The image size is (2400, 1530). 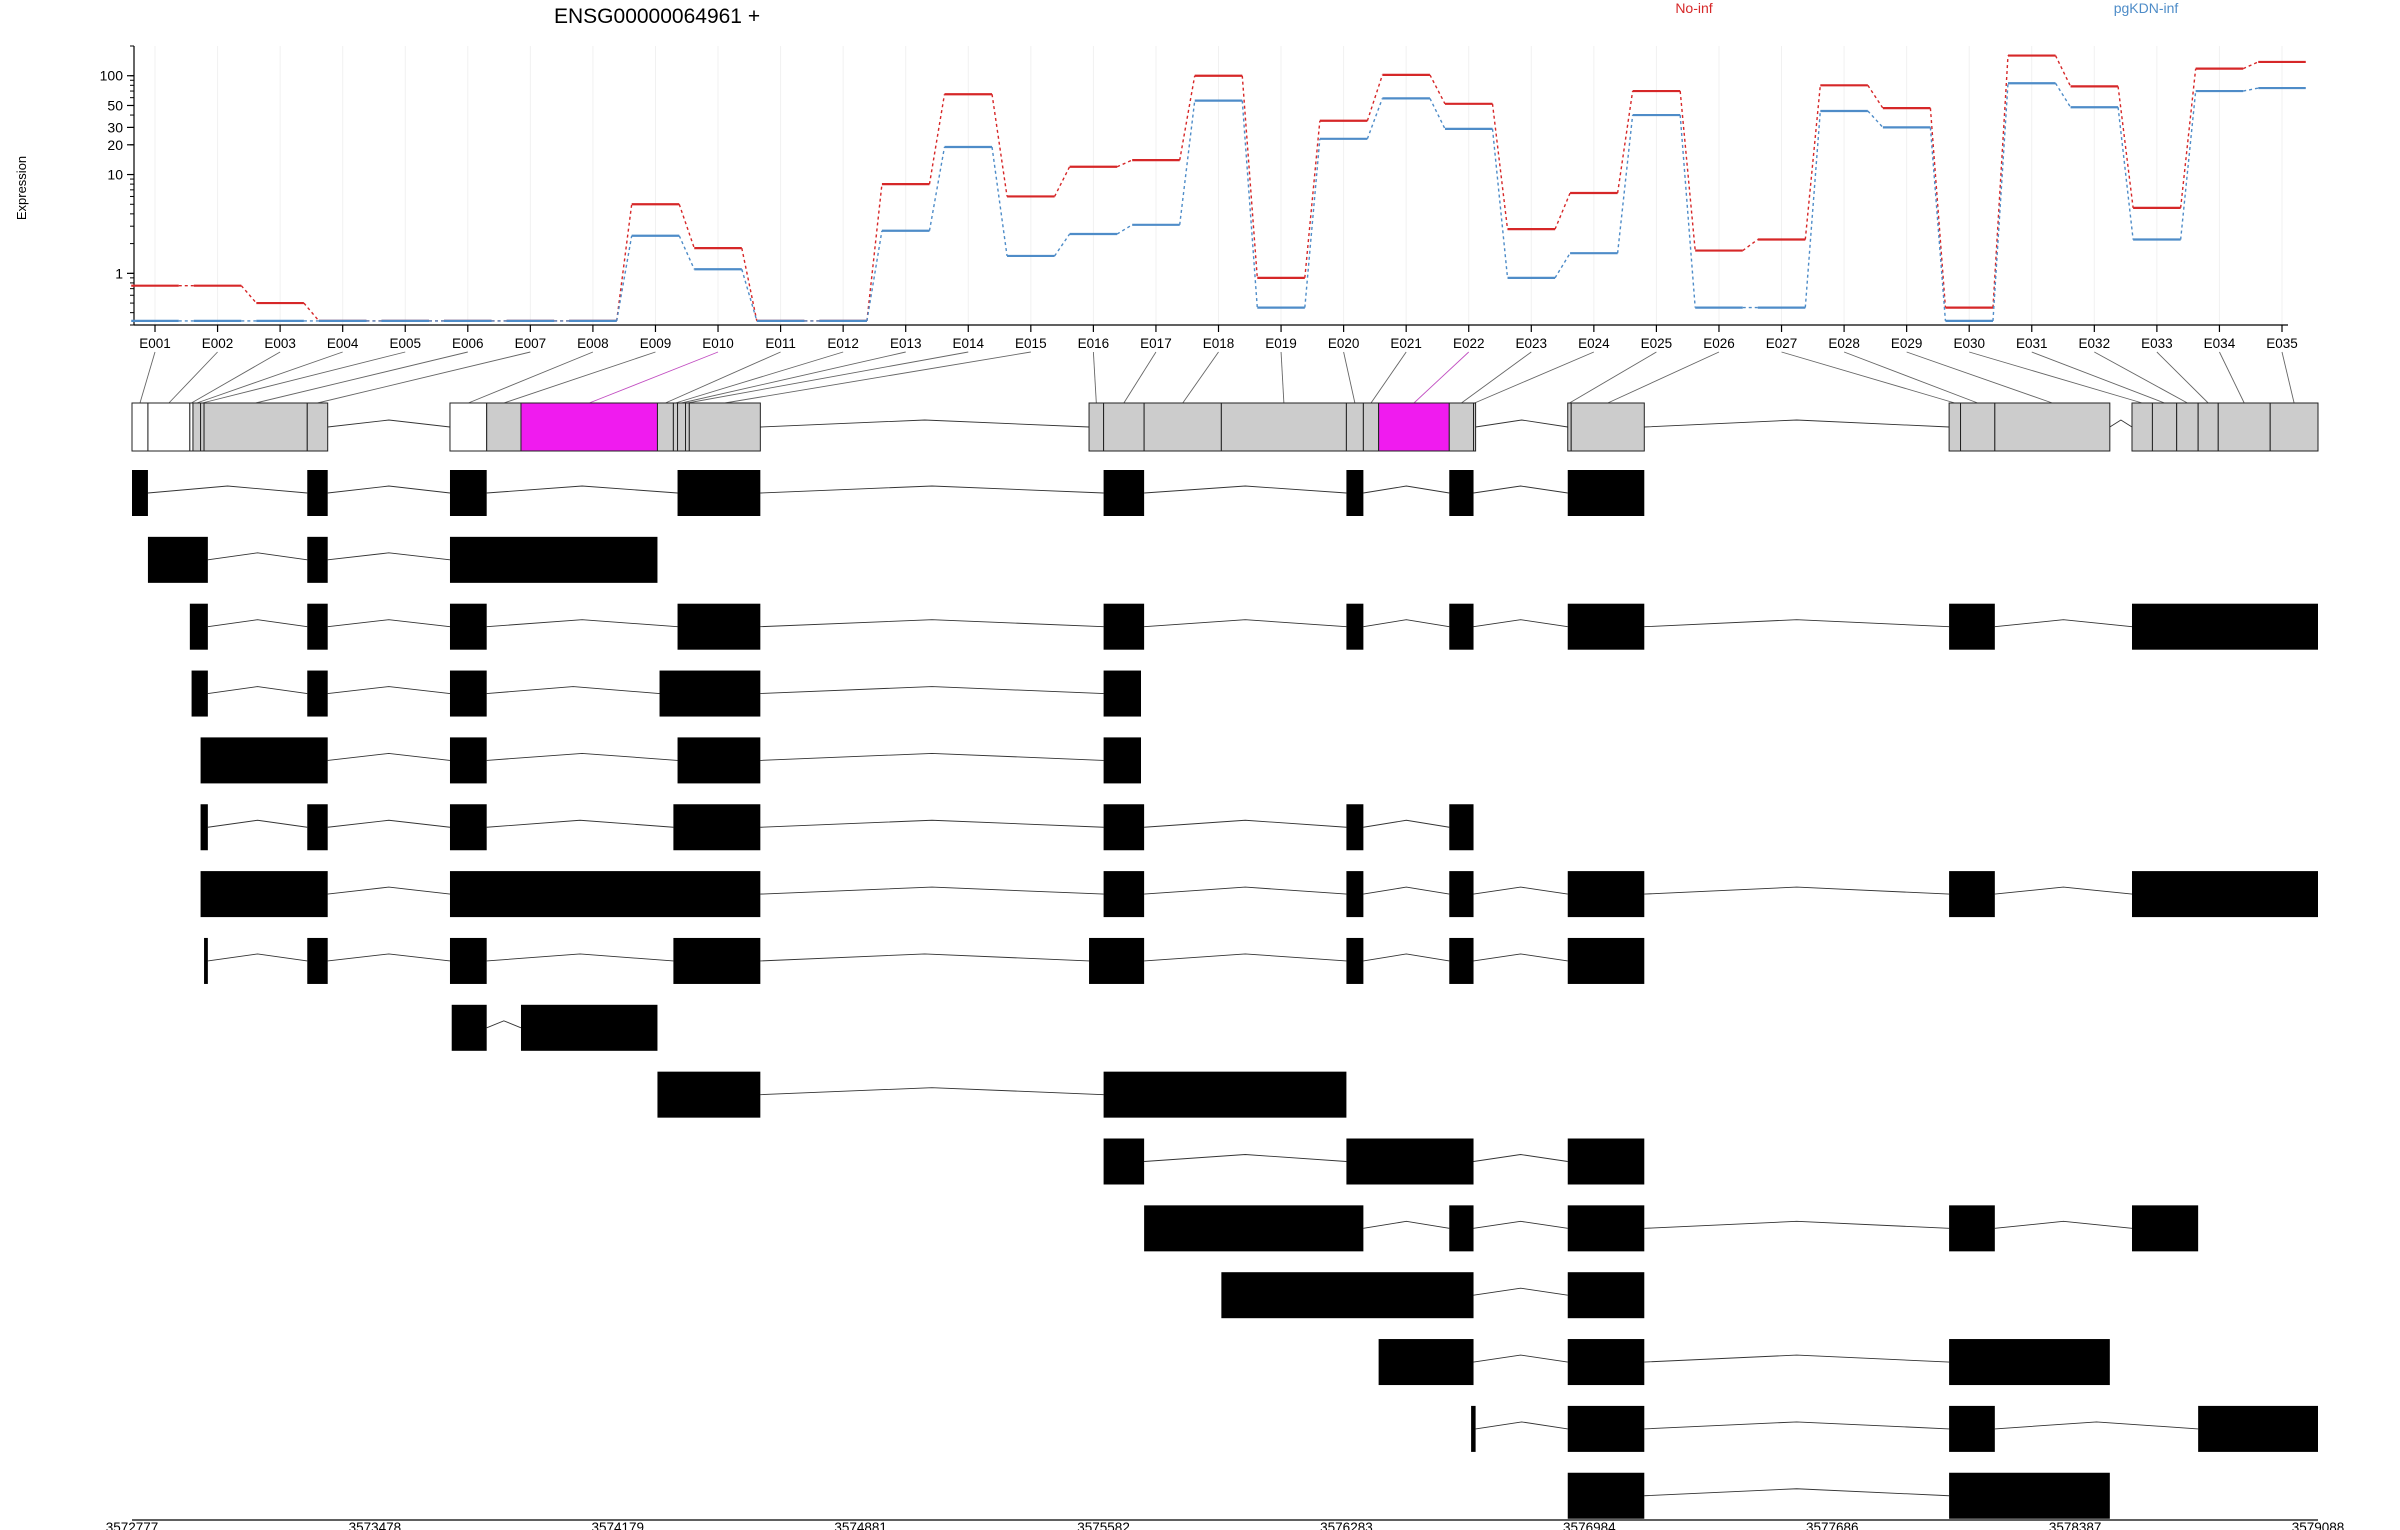 What do you see at coordinates (1156, 343) in the screenshot?
I see `x-tick-label: E017` at bounding box center [1156, 343].